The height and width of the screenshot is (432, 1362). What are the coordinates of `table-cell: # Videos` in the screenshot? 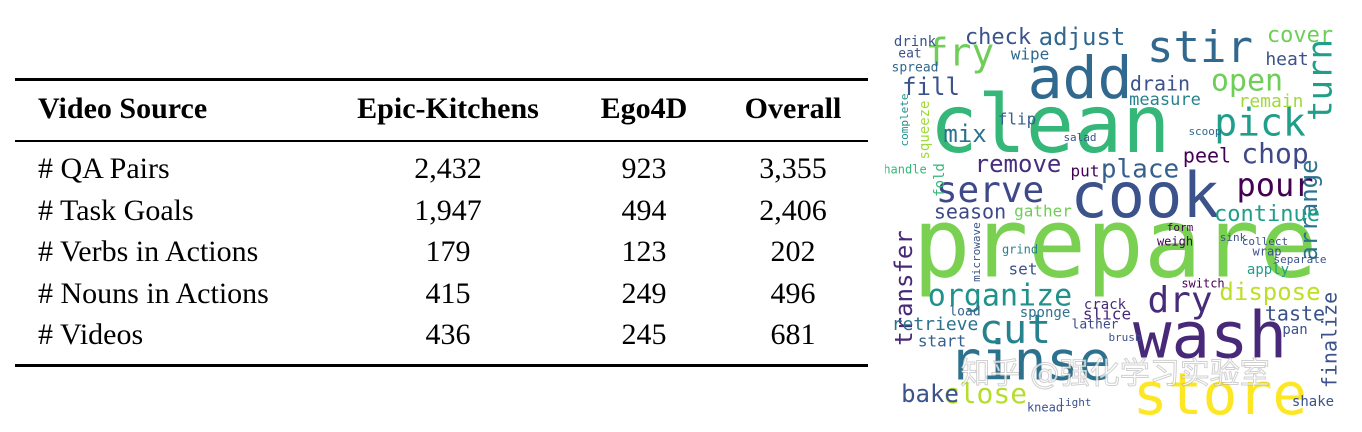 It's located at (91, 334).